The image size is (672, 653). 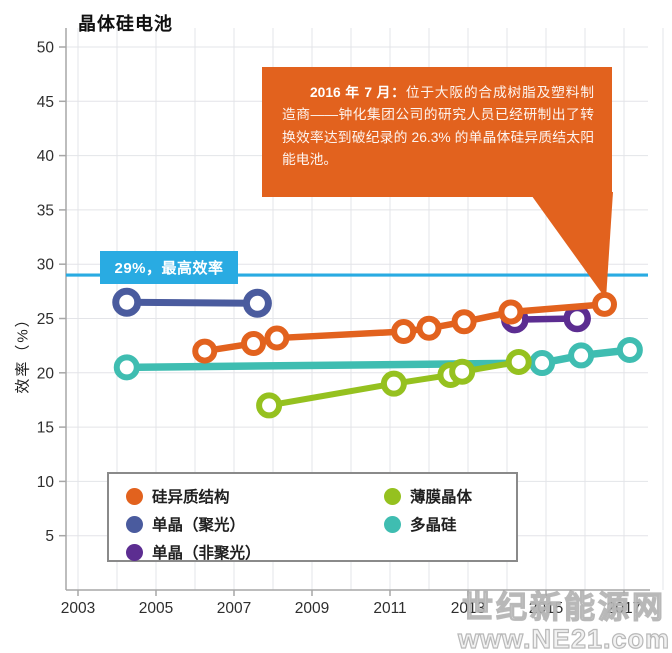 I want to click on legend-label-thinfilm: 薄膜晶体, so click(x=441, y=497).